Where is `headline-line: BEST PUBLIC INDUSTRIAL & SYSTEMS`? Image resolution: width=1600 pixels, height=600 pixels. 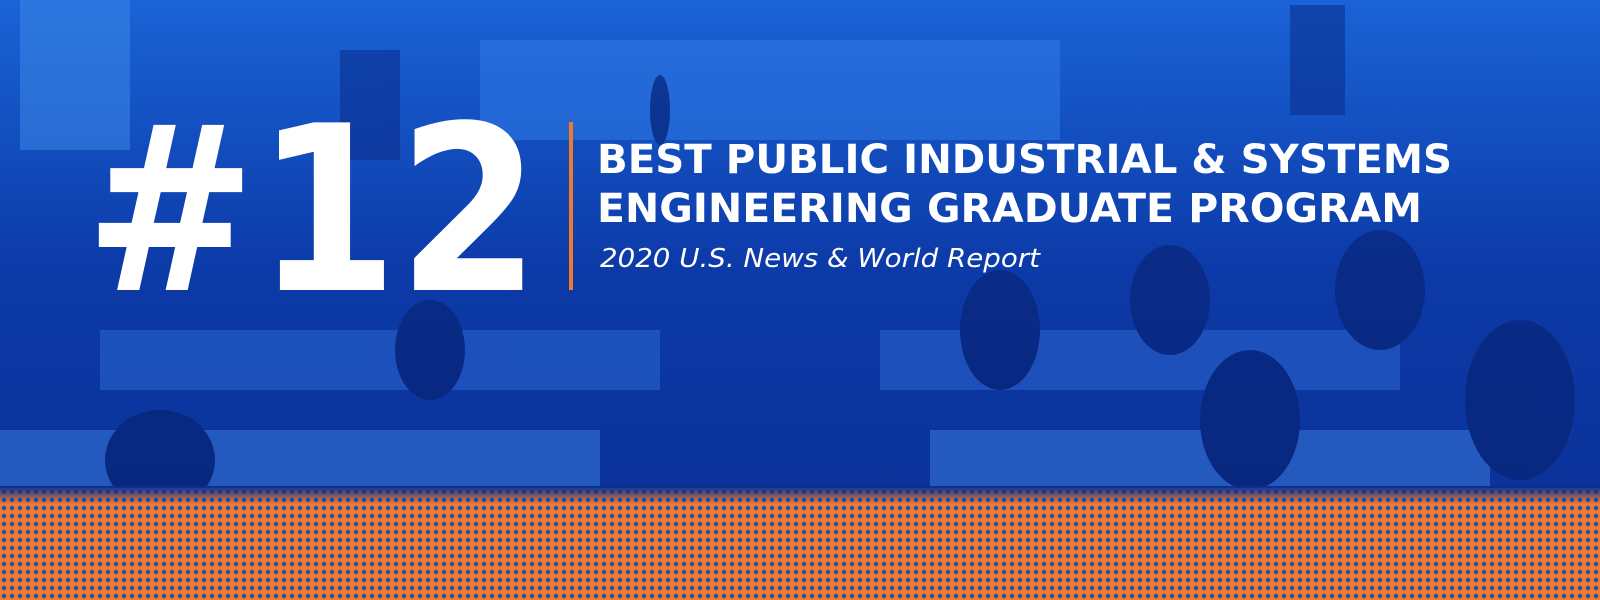
headline-line: BEST PUBLIC INDUSTRIAL & SYSTEMS is located at coordinates (1024, 160).